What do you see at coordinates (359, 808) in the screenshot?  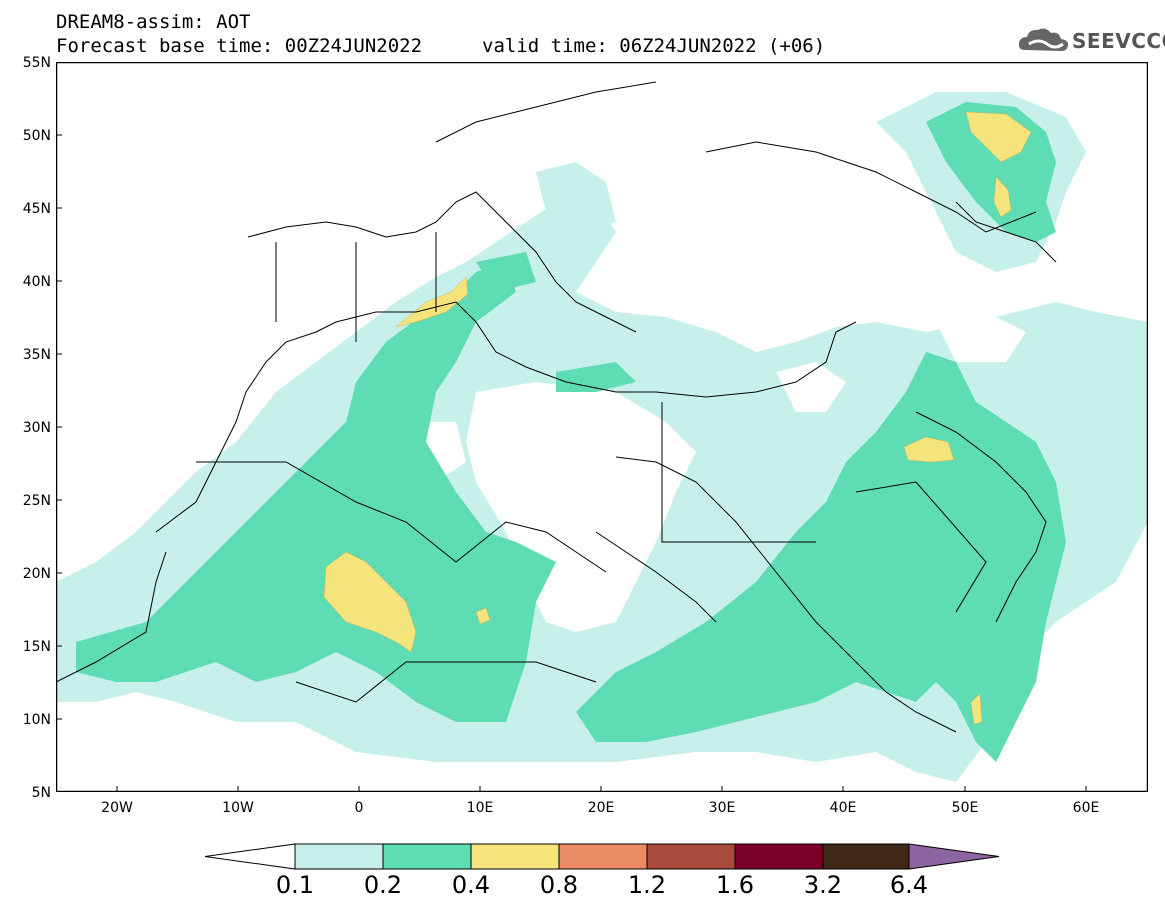 I see `lon-label: 0` at bounding box center [359, 808].